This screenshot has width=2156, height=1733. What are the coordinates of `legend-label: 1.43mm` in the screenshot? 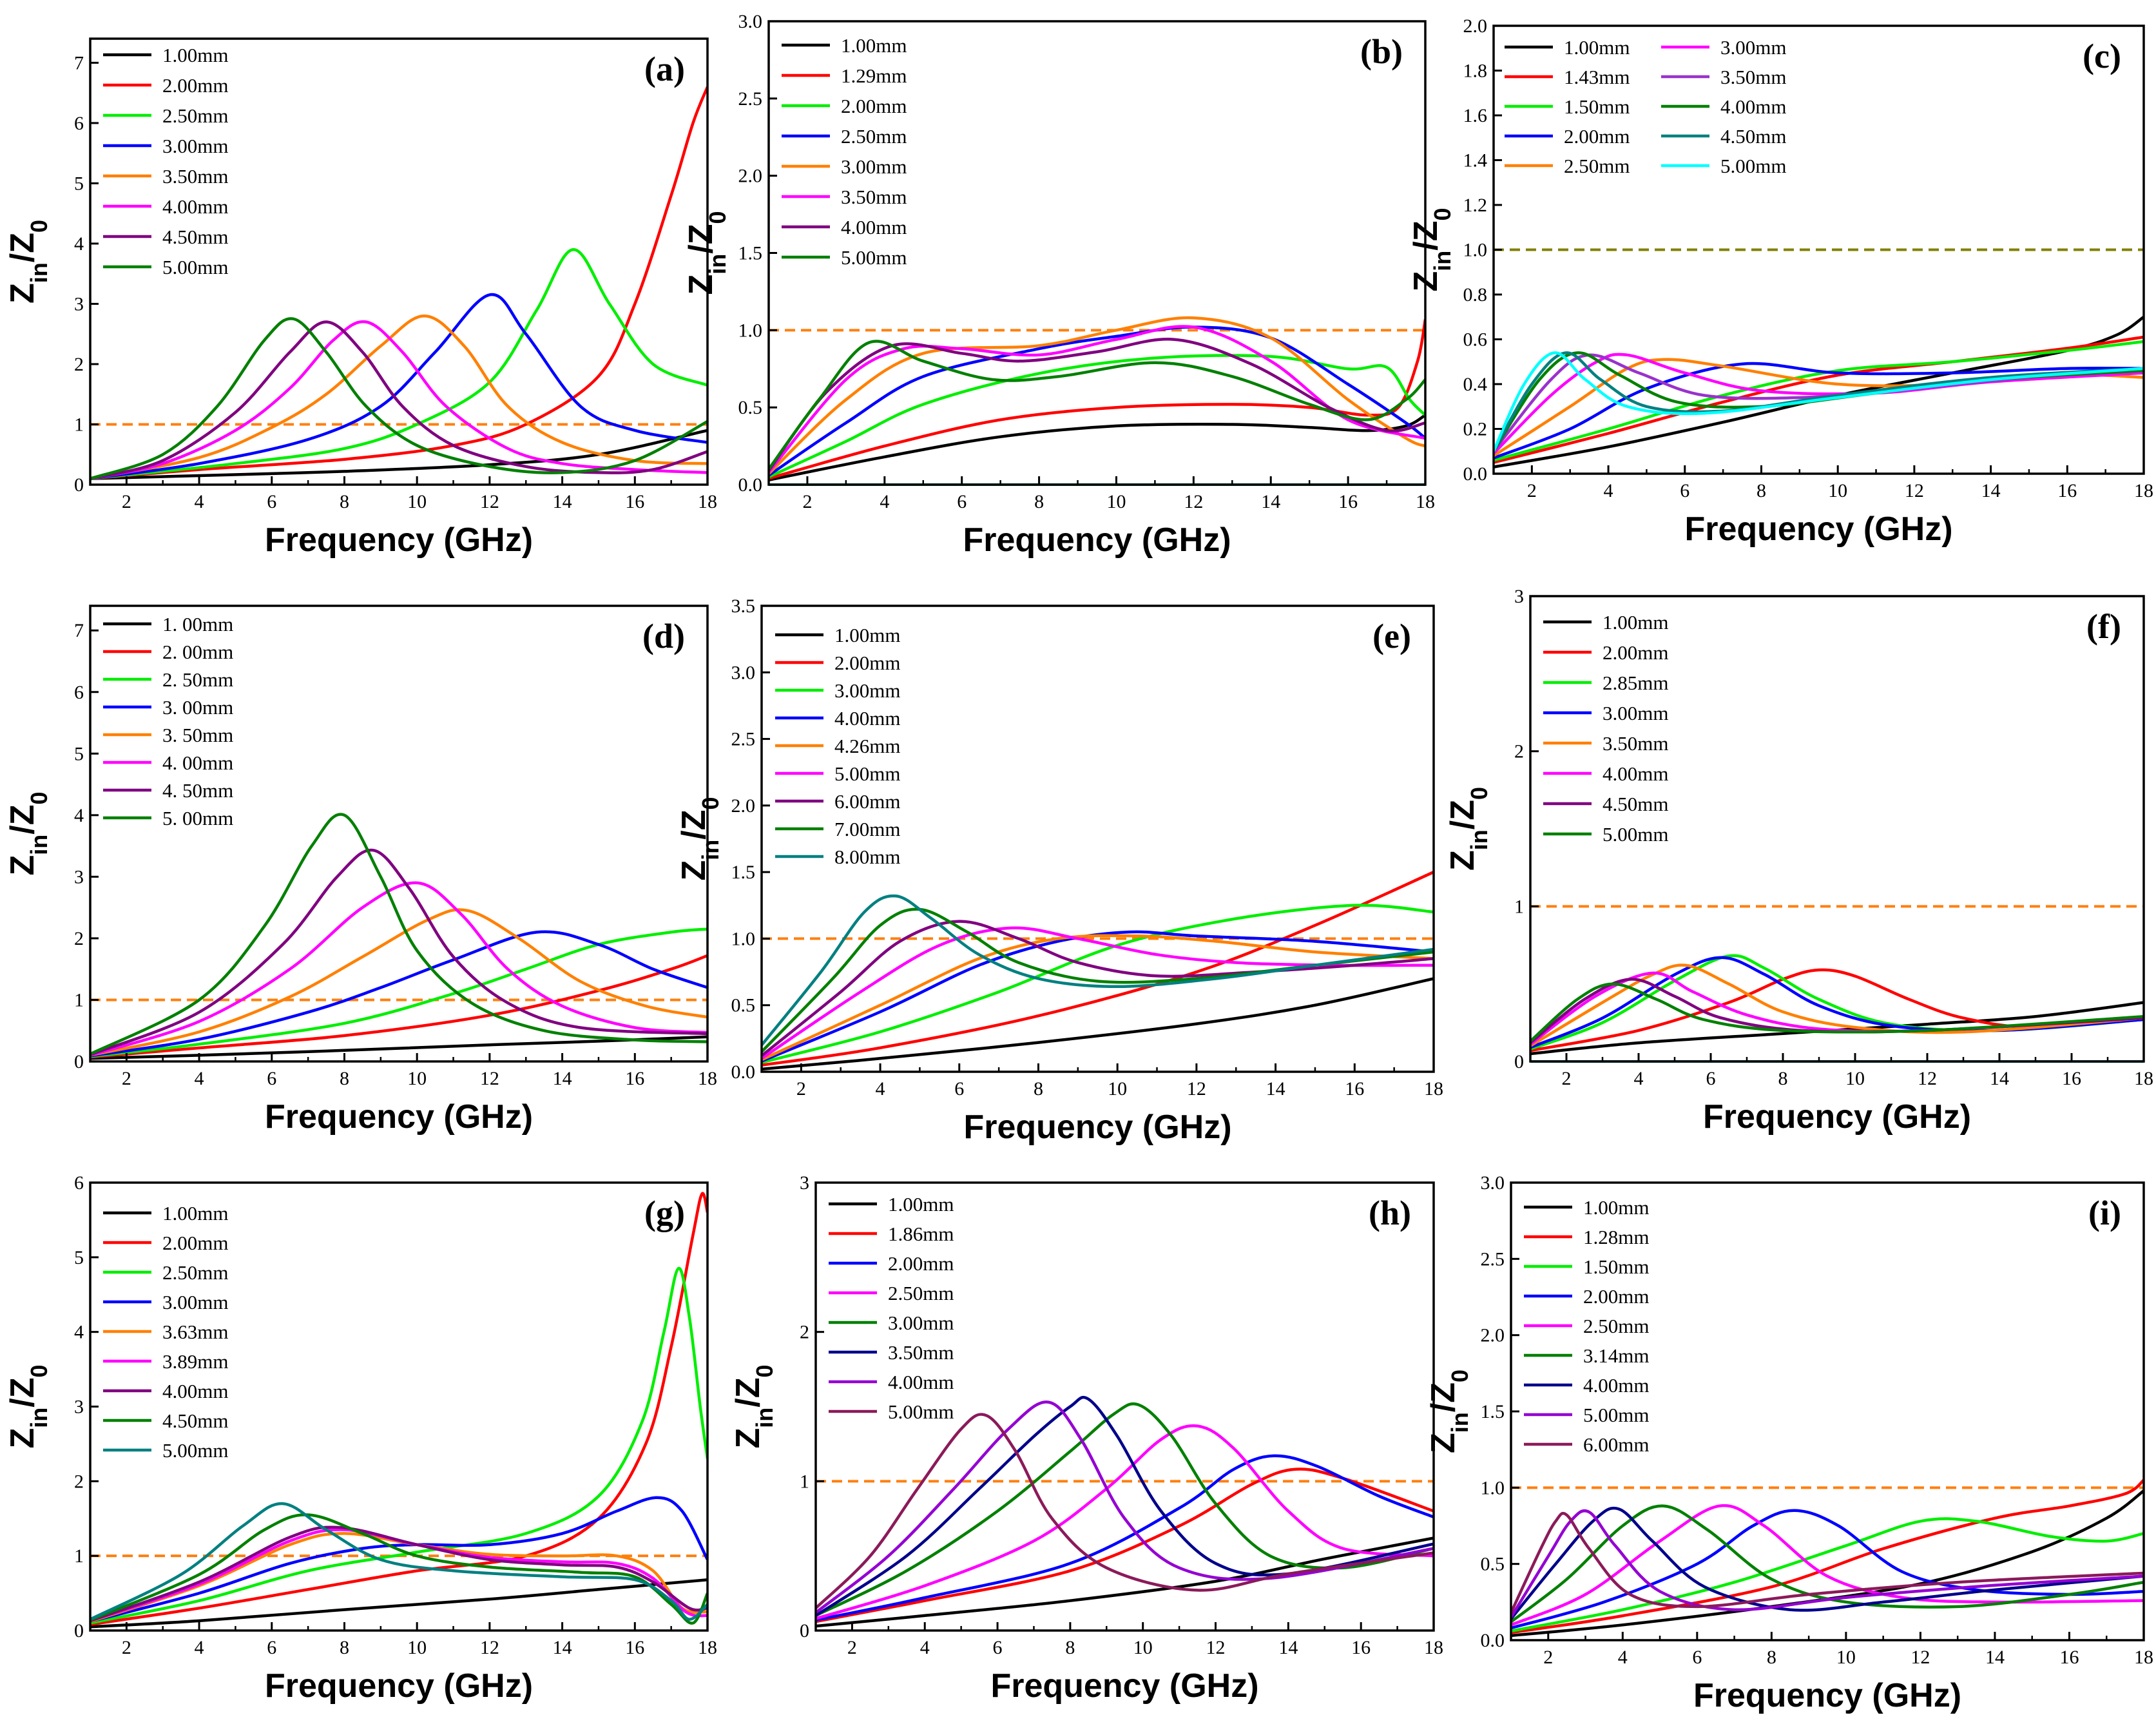 It's located at (1597, 77).